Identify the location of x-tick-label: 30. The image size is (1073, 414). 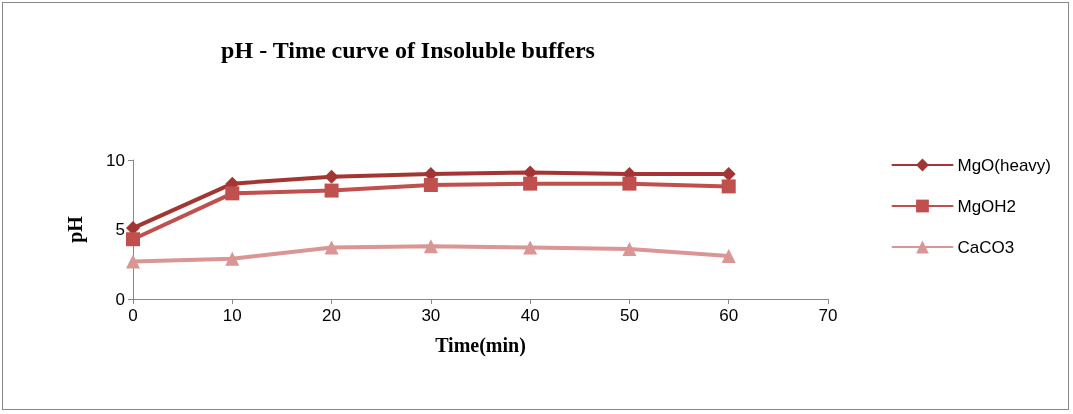
(431, 315).